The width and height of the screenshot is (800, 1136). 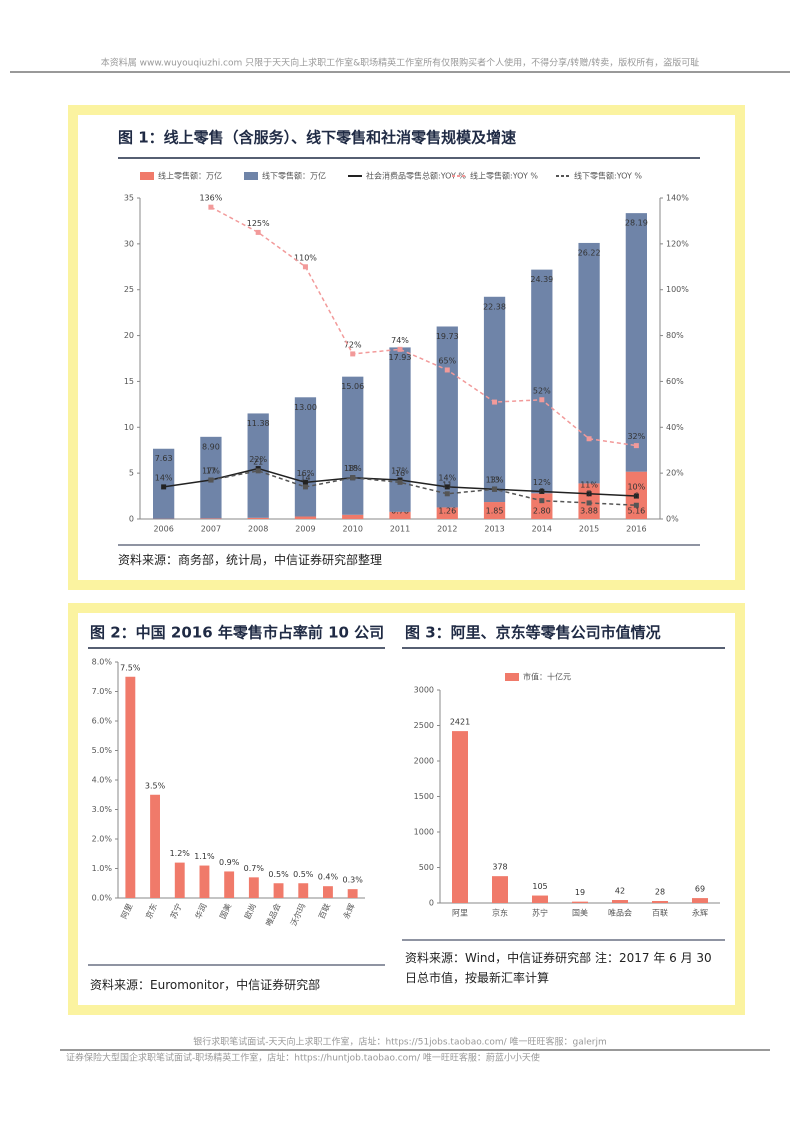 I want to click on legend-label: 线上零售额：万亿, so click(x=190, y=176).